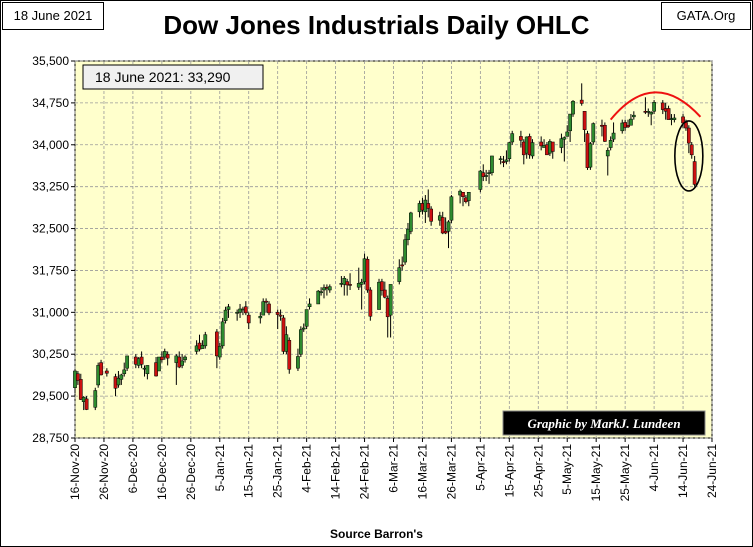 The image size is (753, 547). I want to click on x-tick-label: 25-Apr-21, so click(538, 471).